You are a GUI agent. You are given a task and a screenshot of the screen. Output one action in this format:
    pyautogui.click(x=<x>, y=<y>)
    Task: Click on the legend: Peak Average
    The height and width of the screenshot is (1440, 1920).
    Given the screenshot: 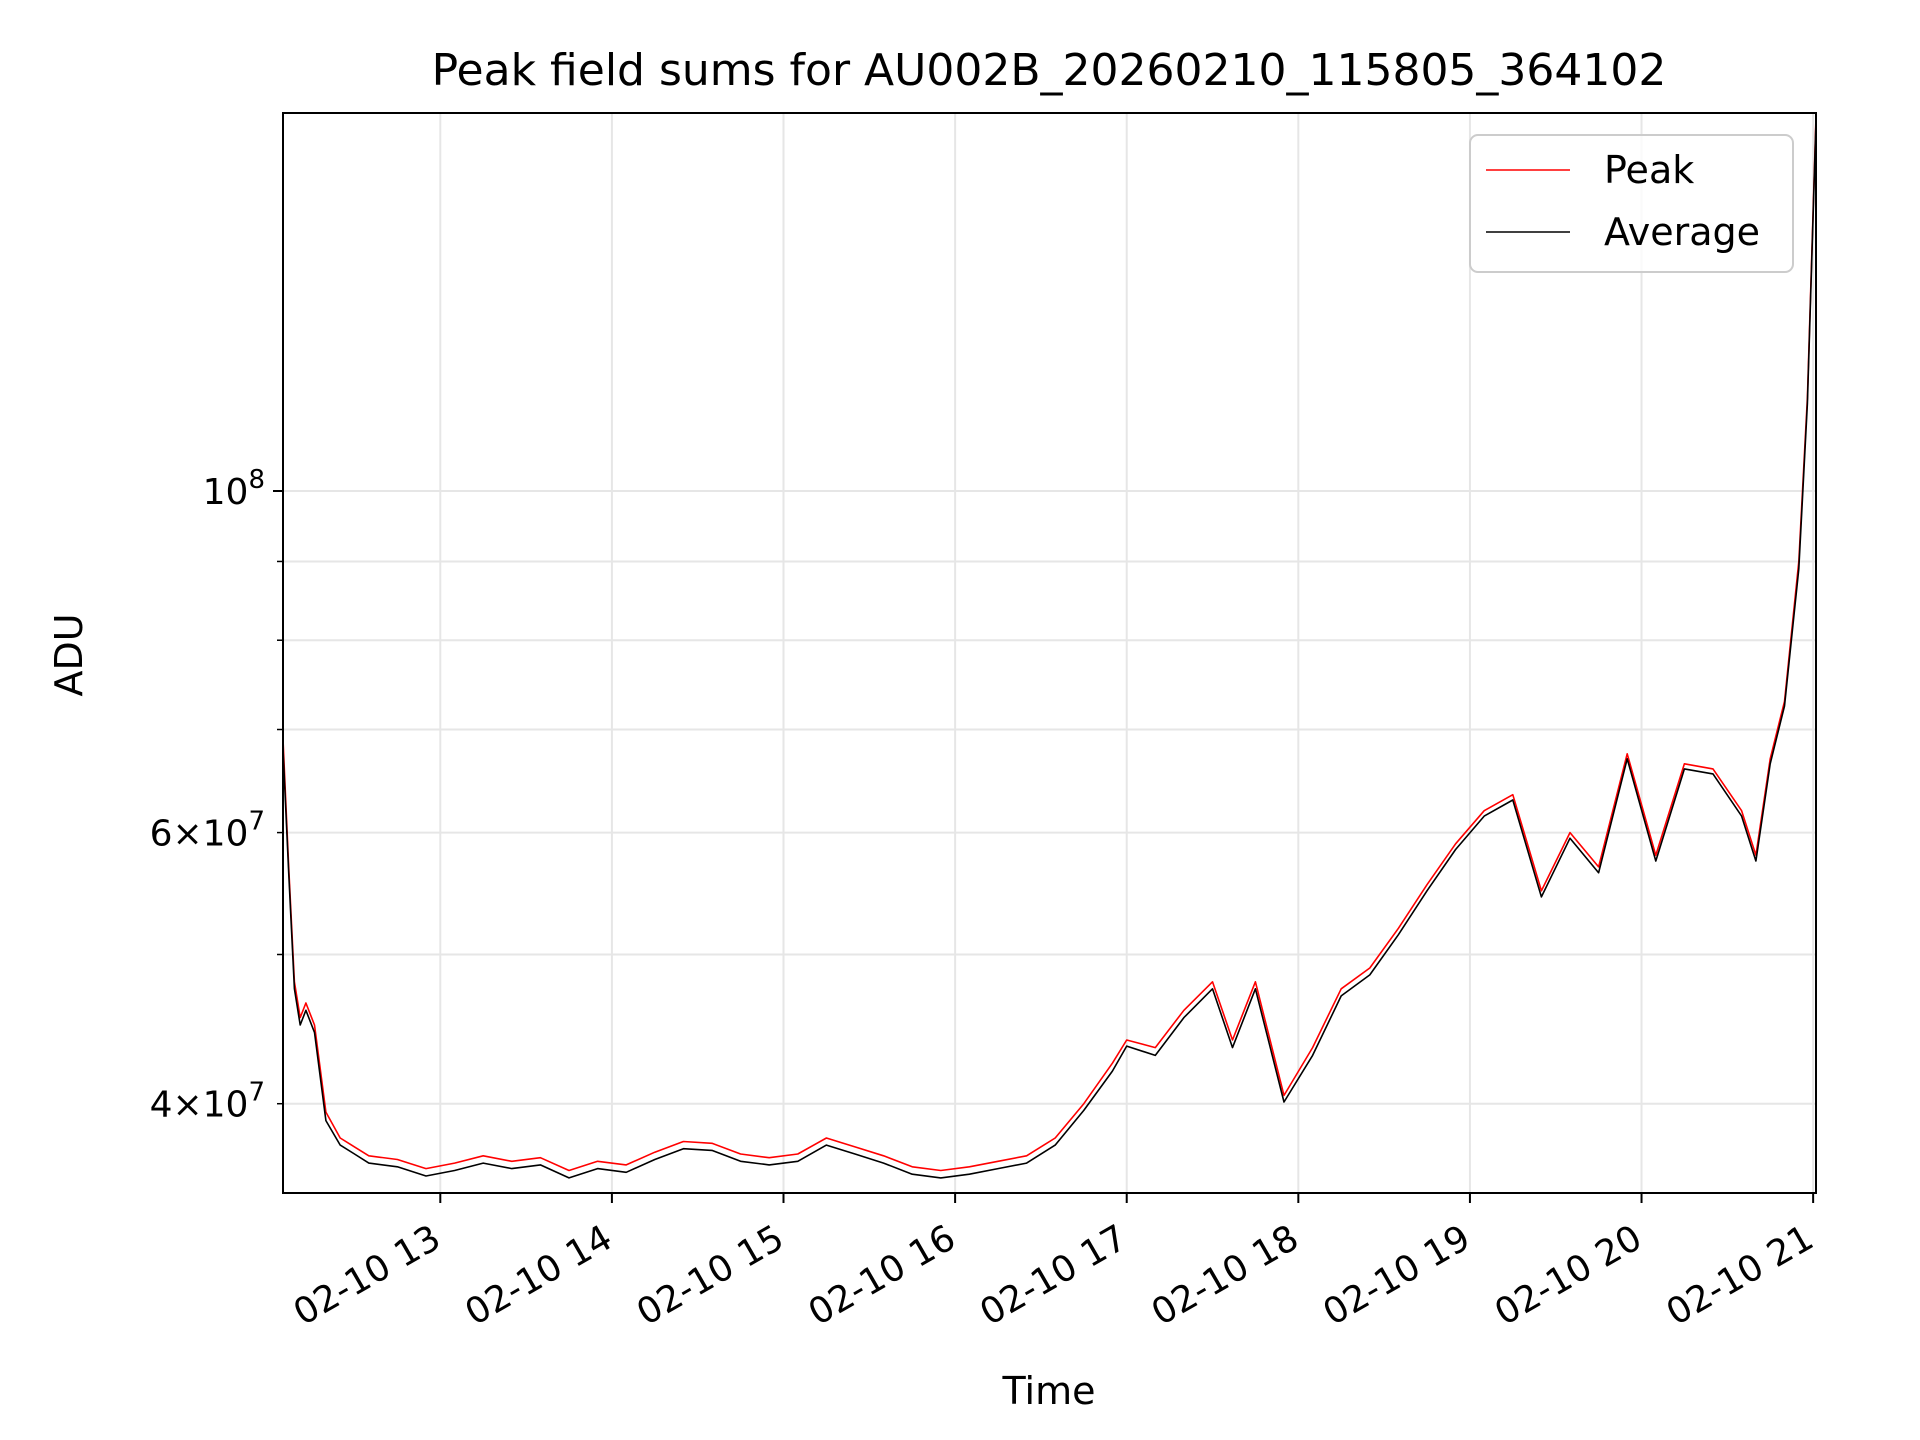 What is the action you would take?
    pyautogui.click(x=1631, y=203)
    